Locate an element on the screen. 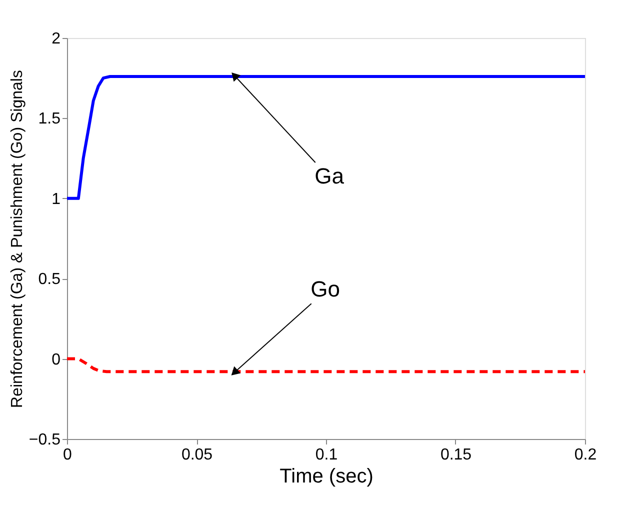  line-series is located at coordinates (326, 365).